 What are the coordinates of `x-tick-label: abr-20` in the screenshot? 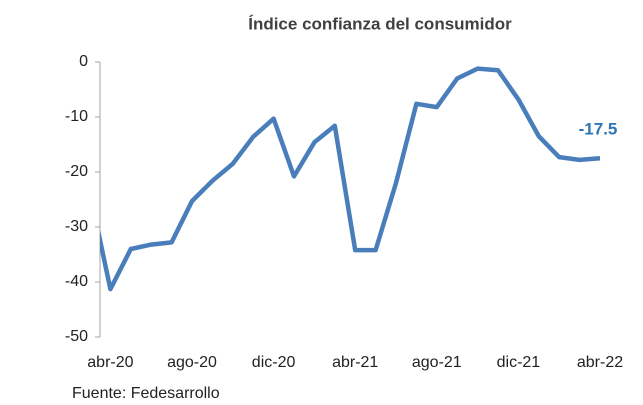 It's located at (110, 362).